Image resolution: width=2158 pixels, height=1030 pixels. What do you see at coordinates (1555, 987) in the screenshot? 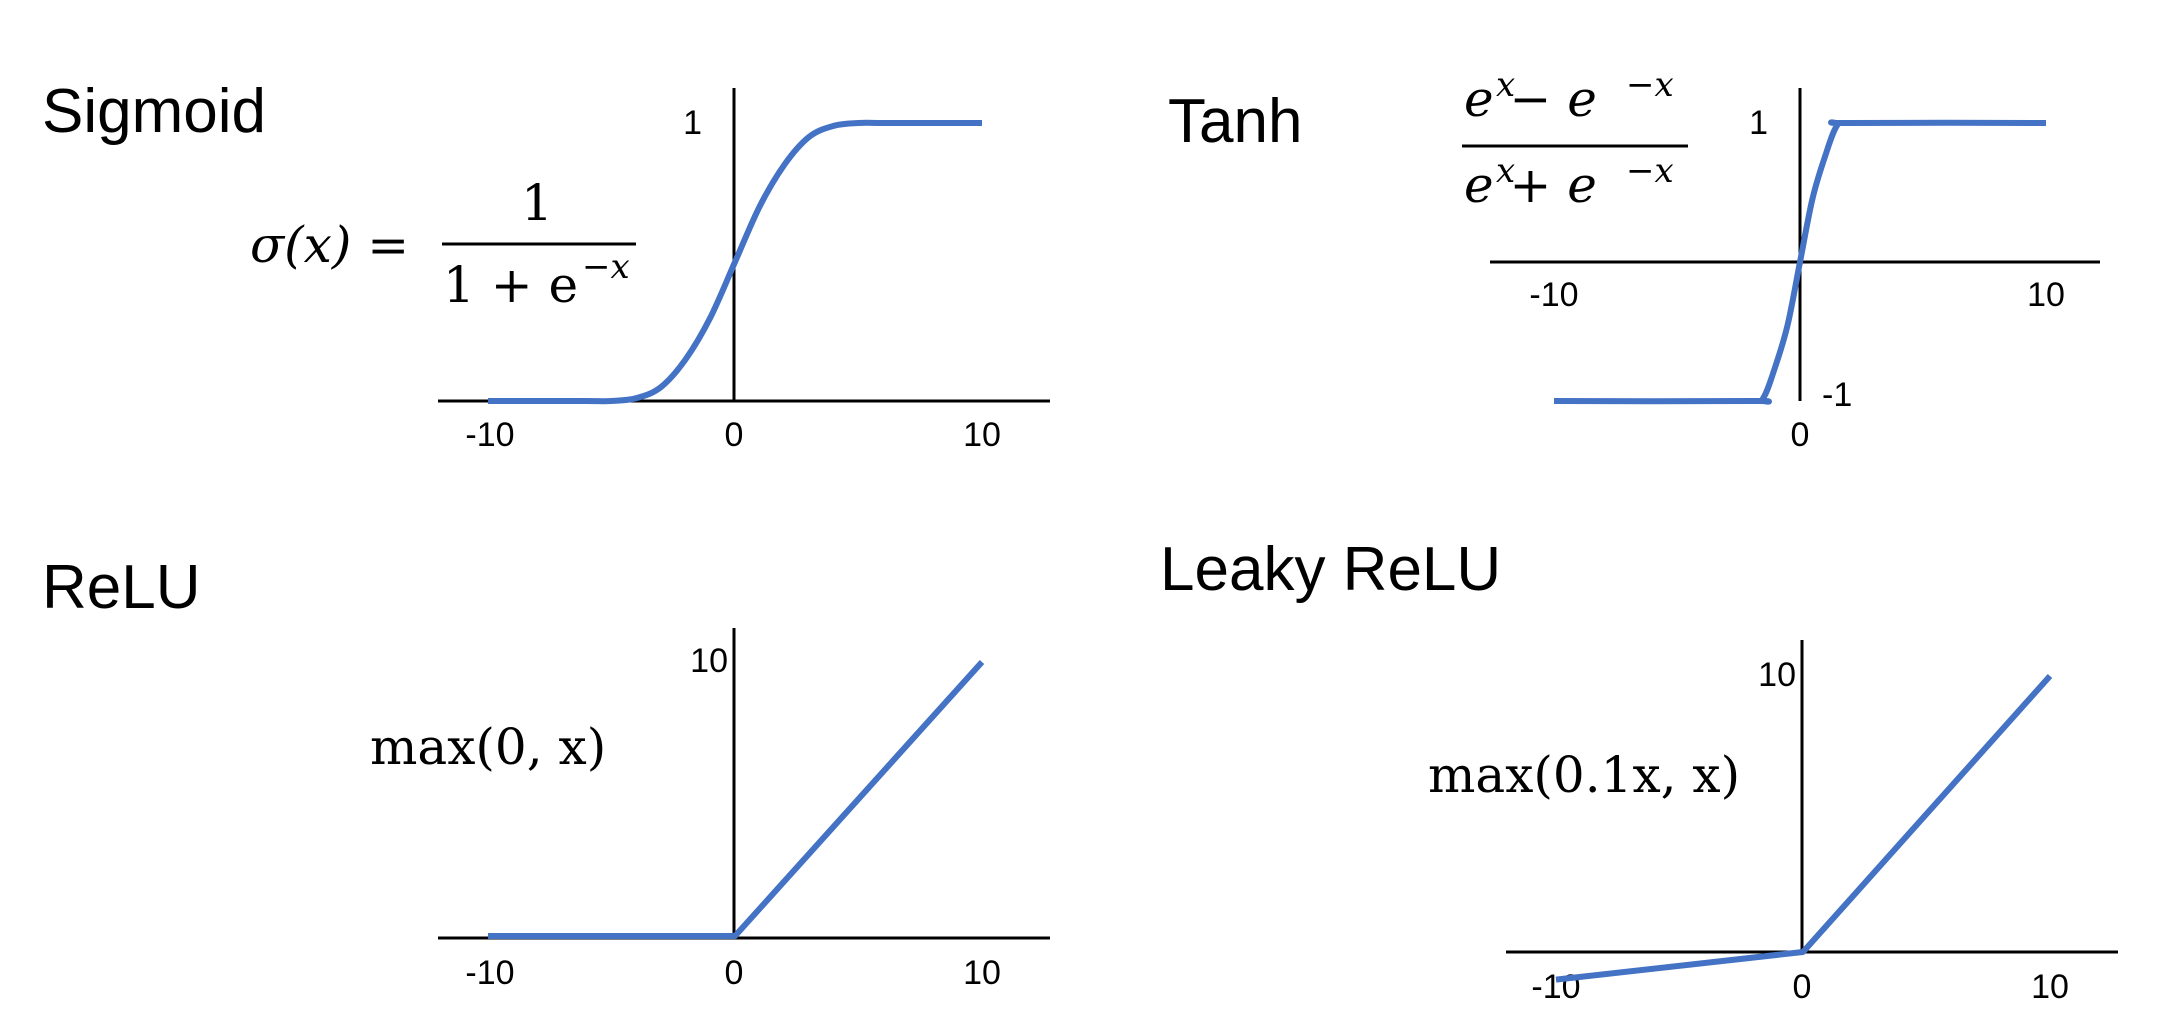
I see `leaky-relu-xtick-neg10: -10` at bounding box center [1555, 987].